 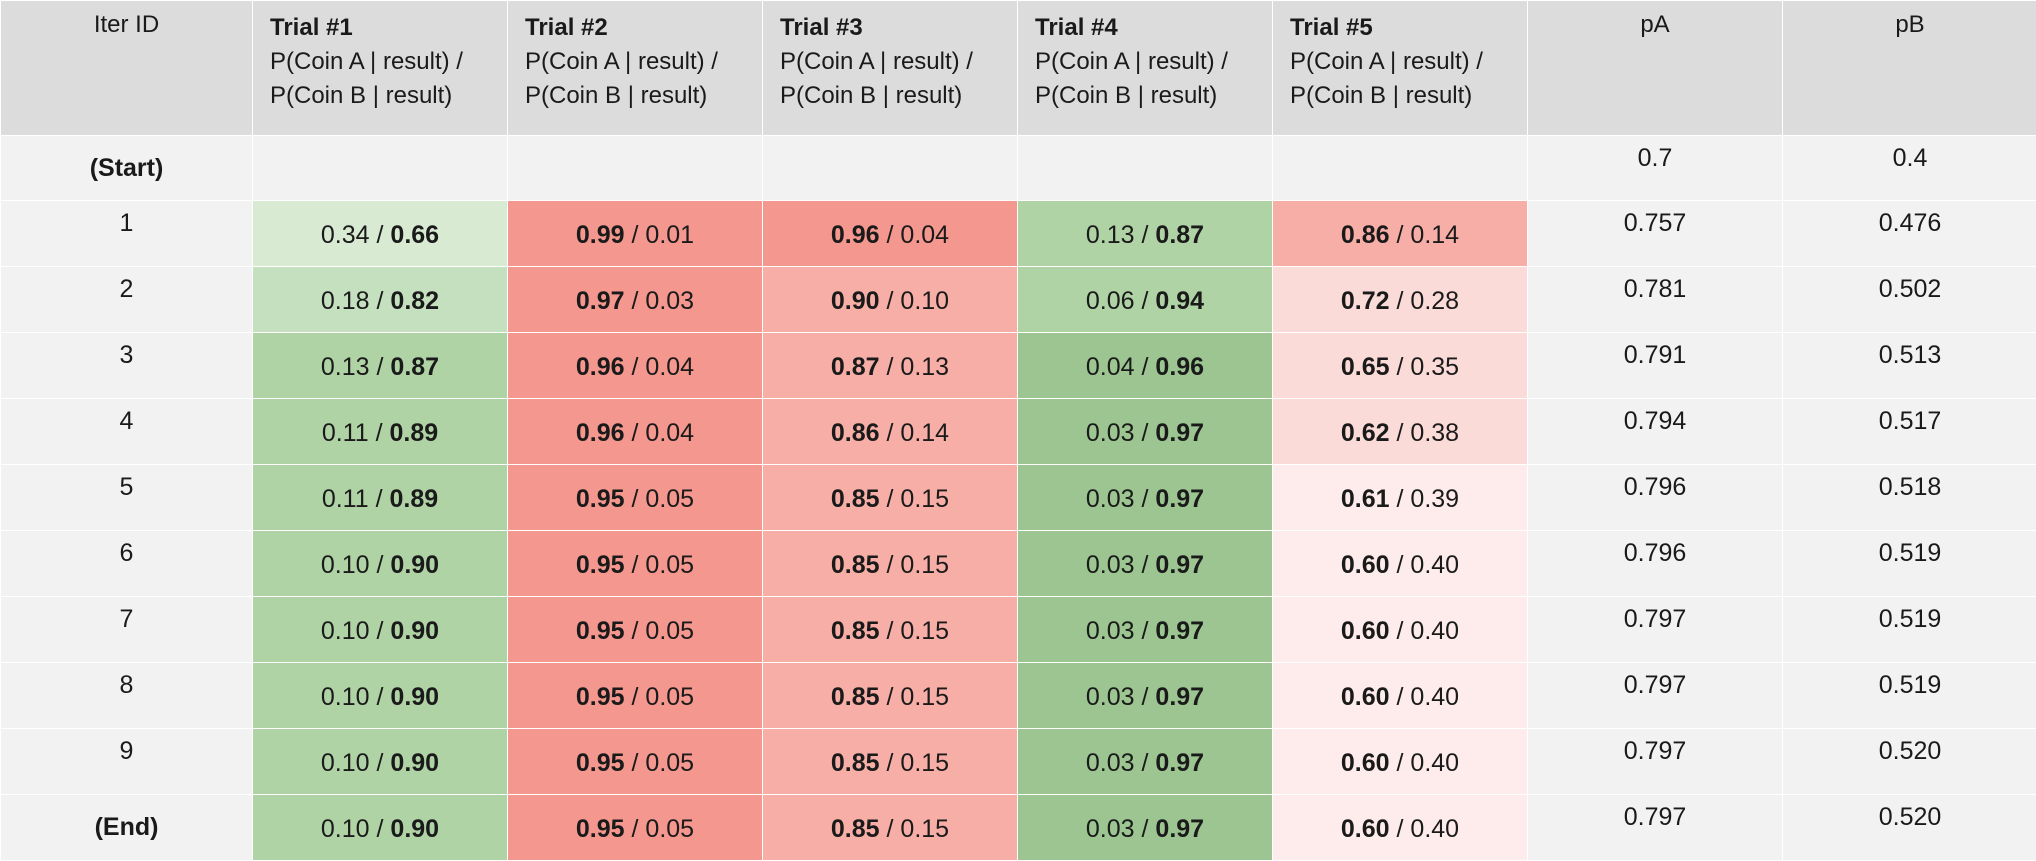 I want to click on row-id: (Start), so click(x=127, y=168).